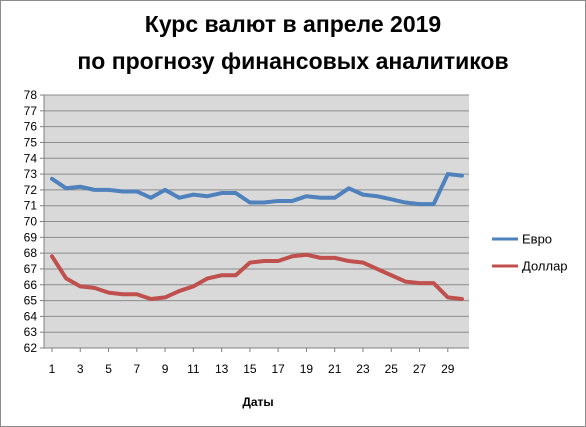 This screenshot has height=427, width=586. I want to click on x-tick-label: 15, so click(250, 369).